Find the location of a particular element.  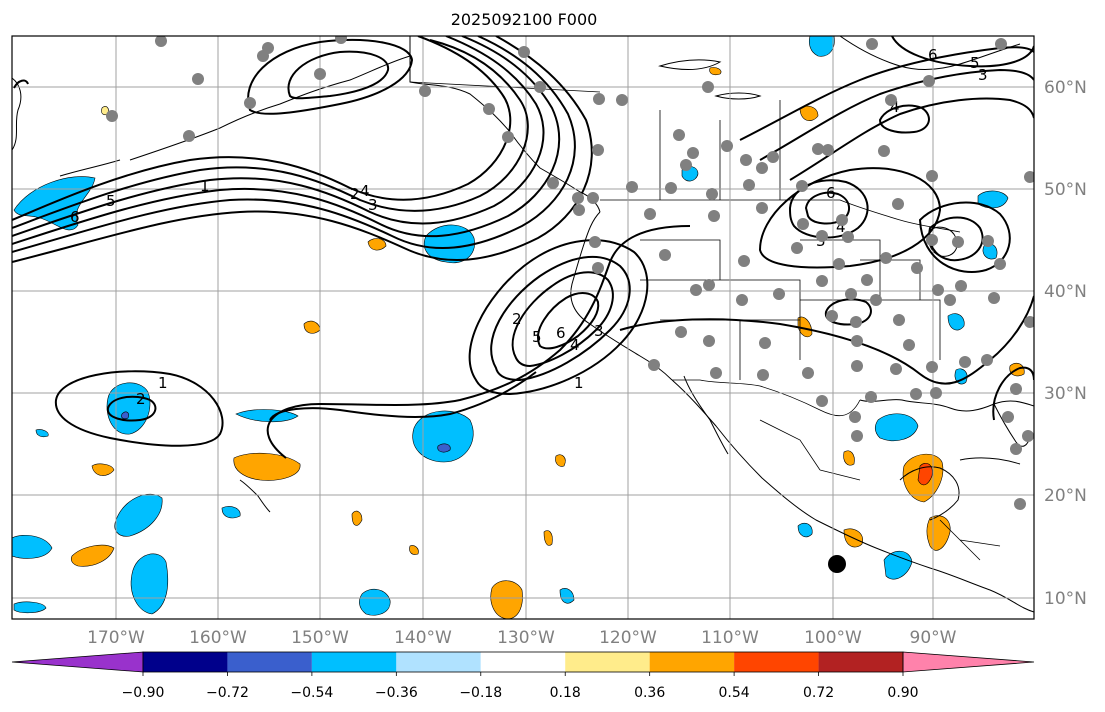

central-america-border is located at coordinates (970, 540).